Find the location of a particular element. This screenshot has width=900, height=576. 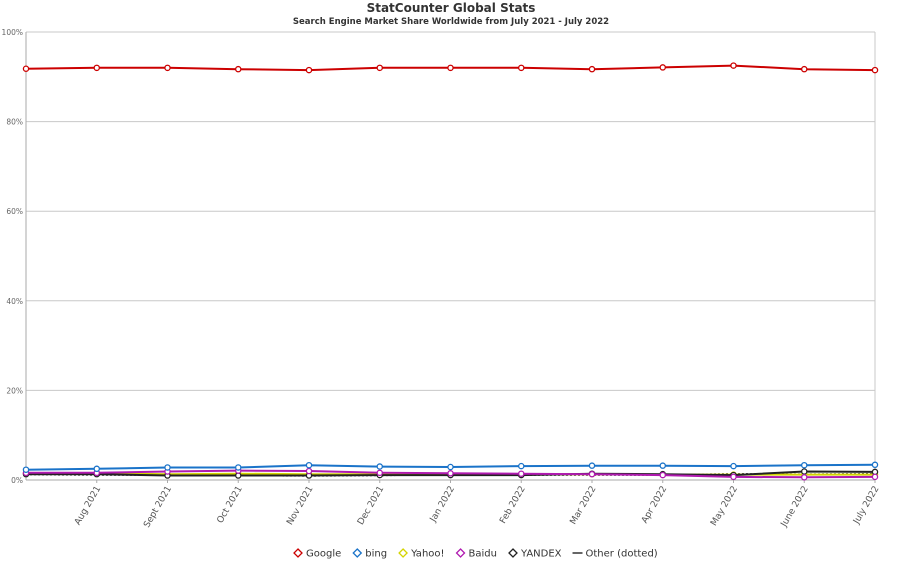

y-tick-label: 60% is located at coordinates (14, 211).